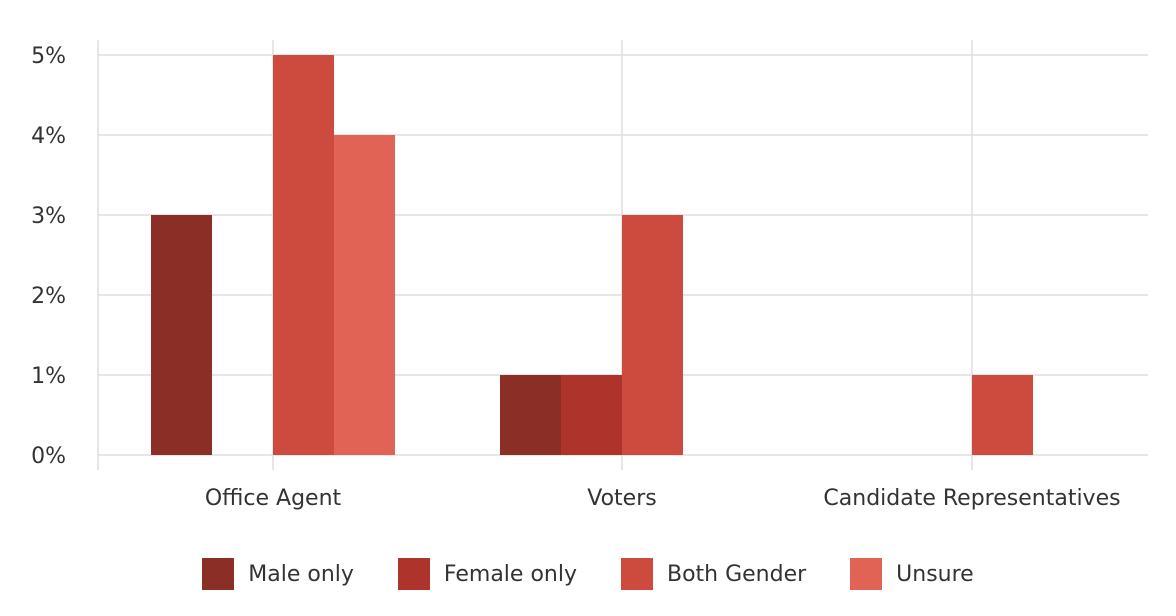  I want to click on y-tick-label: 0%, so click(48, 456).